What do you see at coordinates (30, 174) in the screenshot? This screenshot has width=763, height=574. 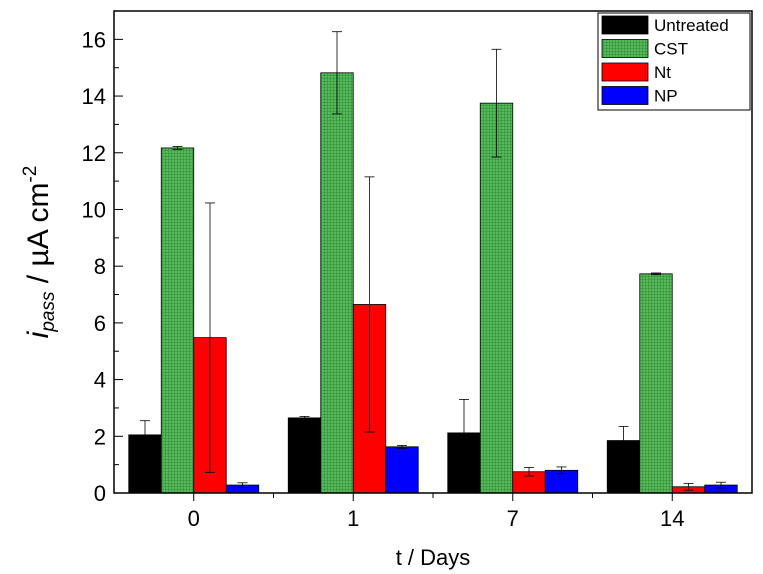 I see `y-axis-label-superscript: -2` at bounding box center [30, 174].